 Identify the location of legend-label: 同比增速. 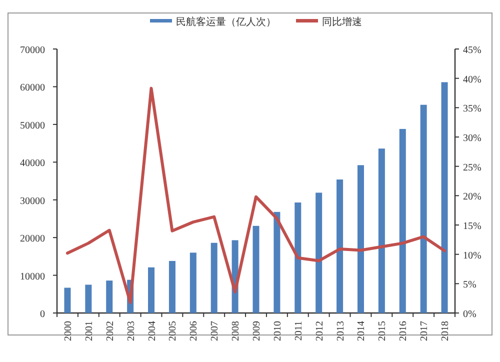
(342, 22).